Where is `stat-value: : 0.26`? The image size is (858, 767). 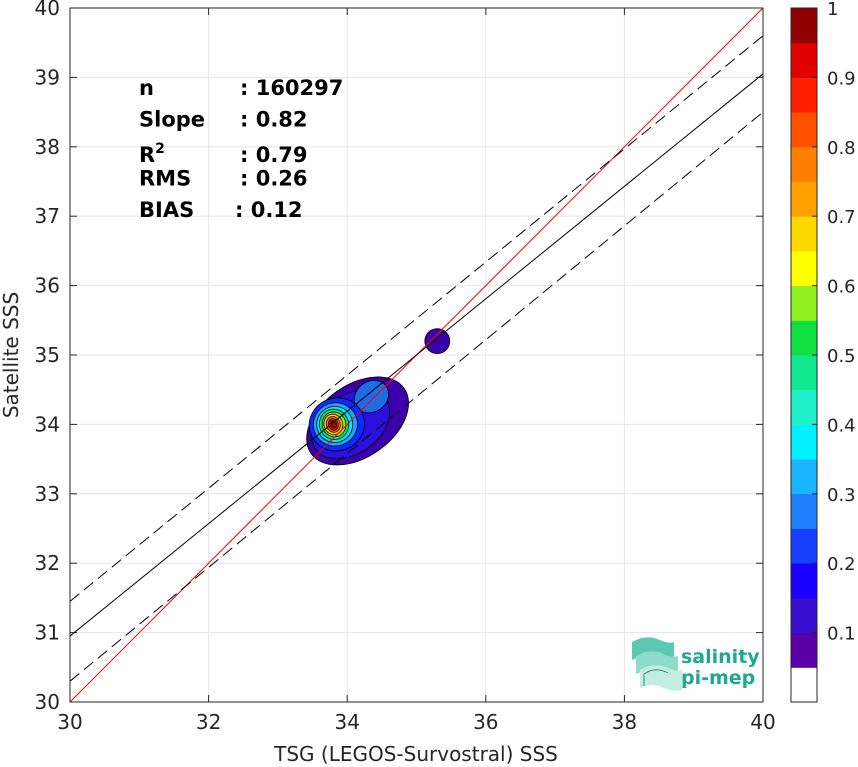 stat-value: : 0.26 is located at coordinates (274, 179).